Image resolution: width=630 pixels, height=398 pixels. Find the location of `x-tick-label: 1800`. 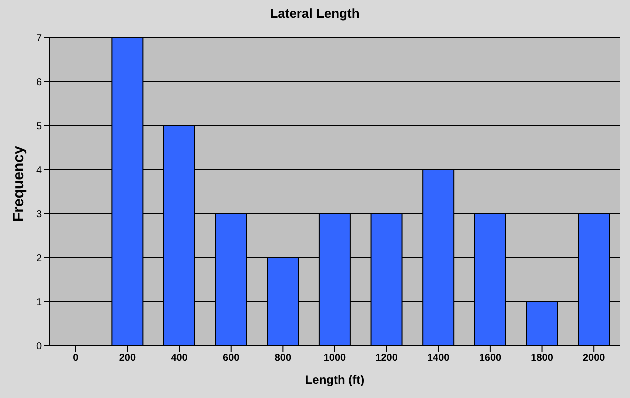

x-tick-label: 1800 is located at coordinates (542, 358).